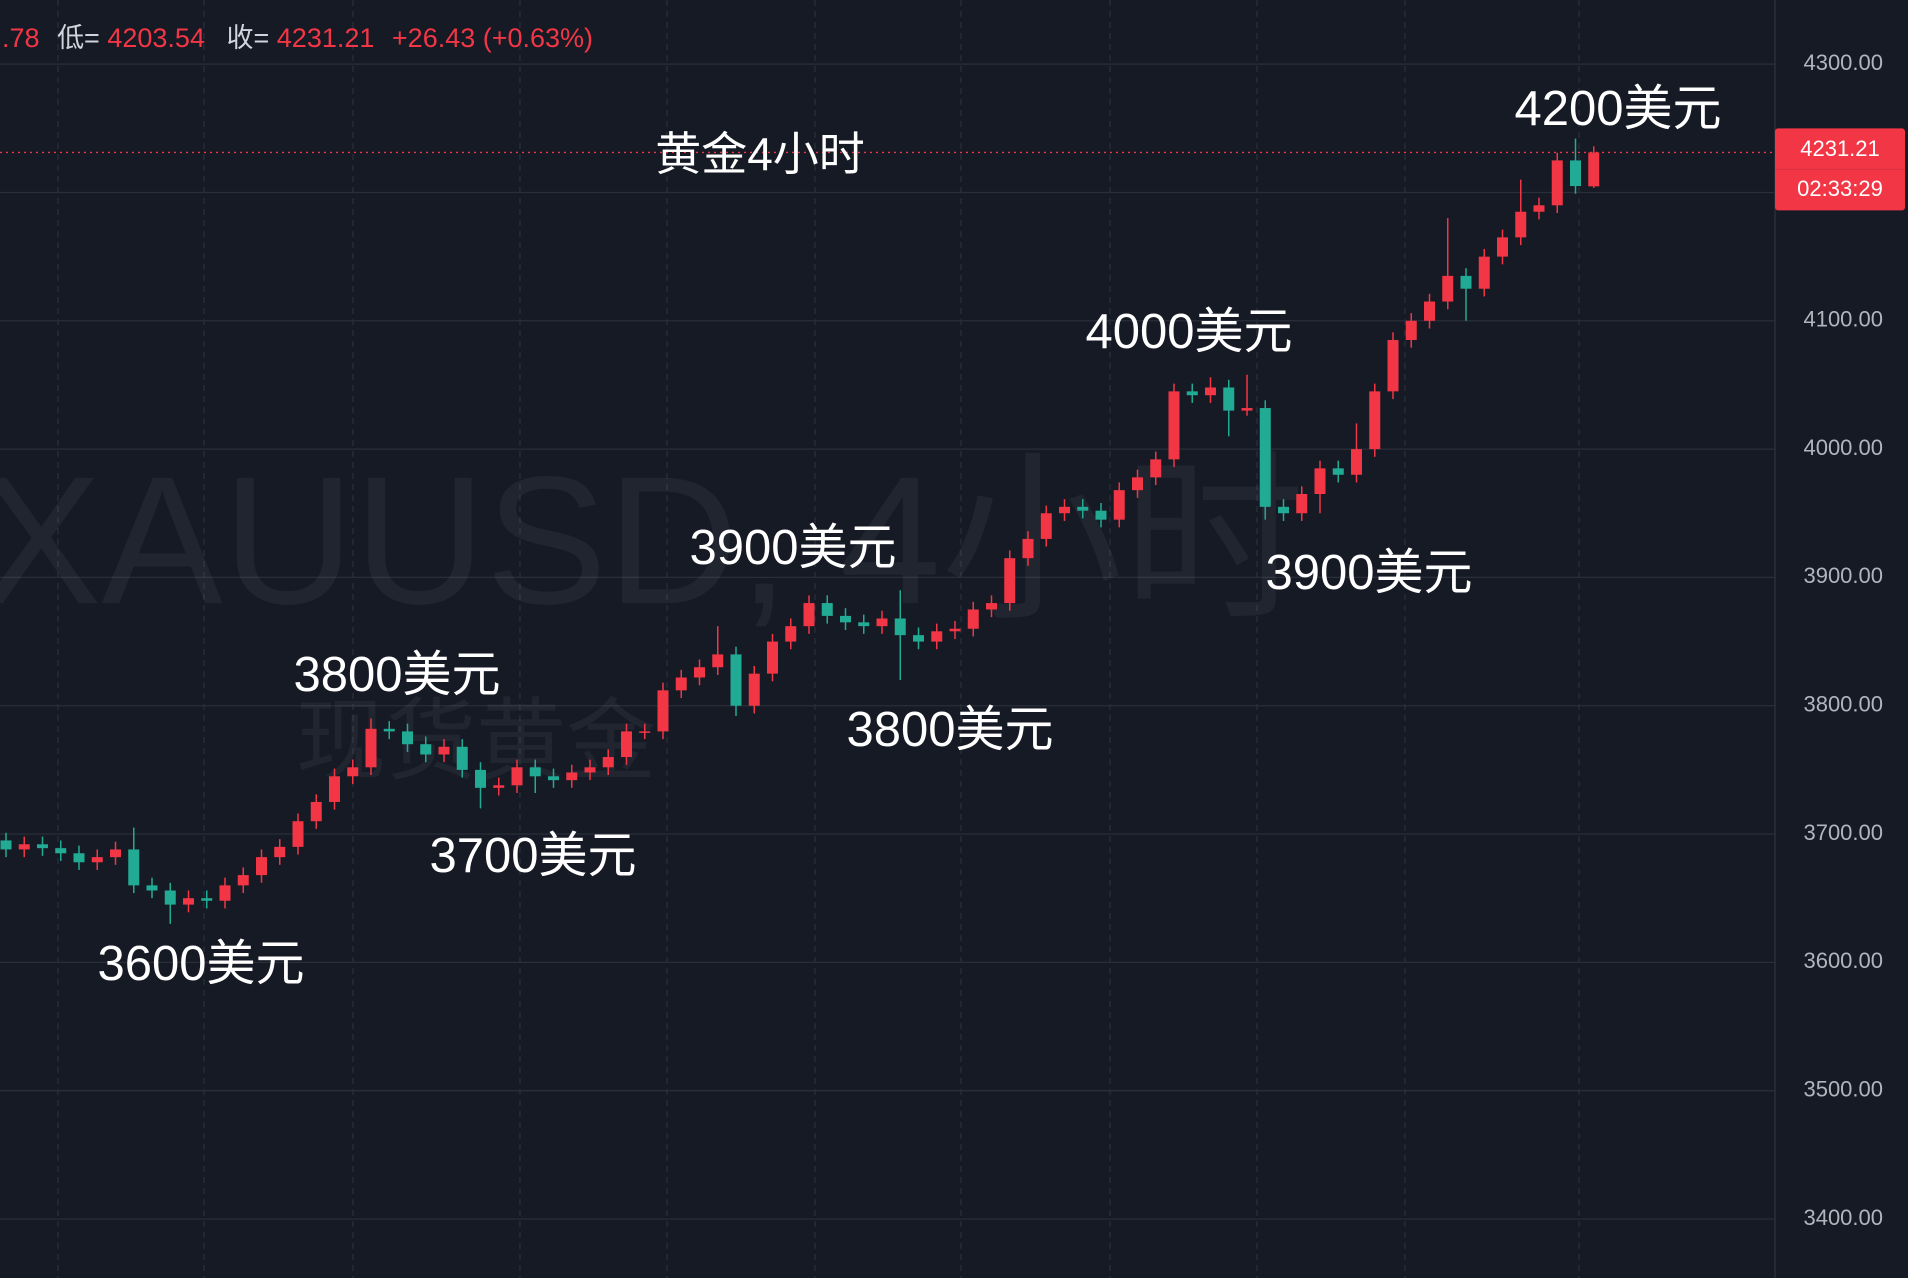 The width and height of the screenshot is (1908, 1278). I want to click on header-change: +26.43 (+0.63%), so click(492, 38).